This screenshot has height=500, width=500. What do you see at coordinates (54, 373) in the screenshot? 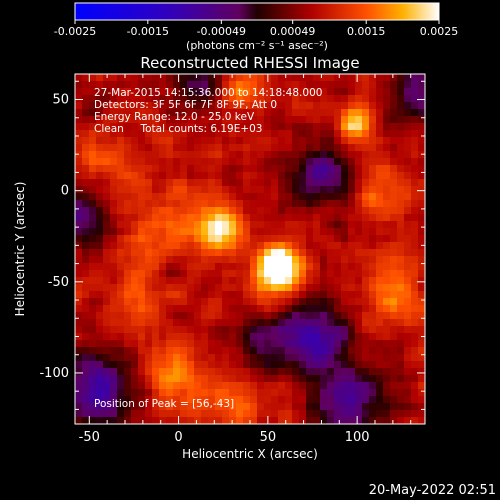
I see `y-tick-label: -100` at bounding box center [54, 373].